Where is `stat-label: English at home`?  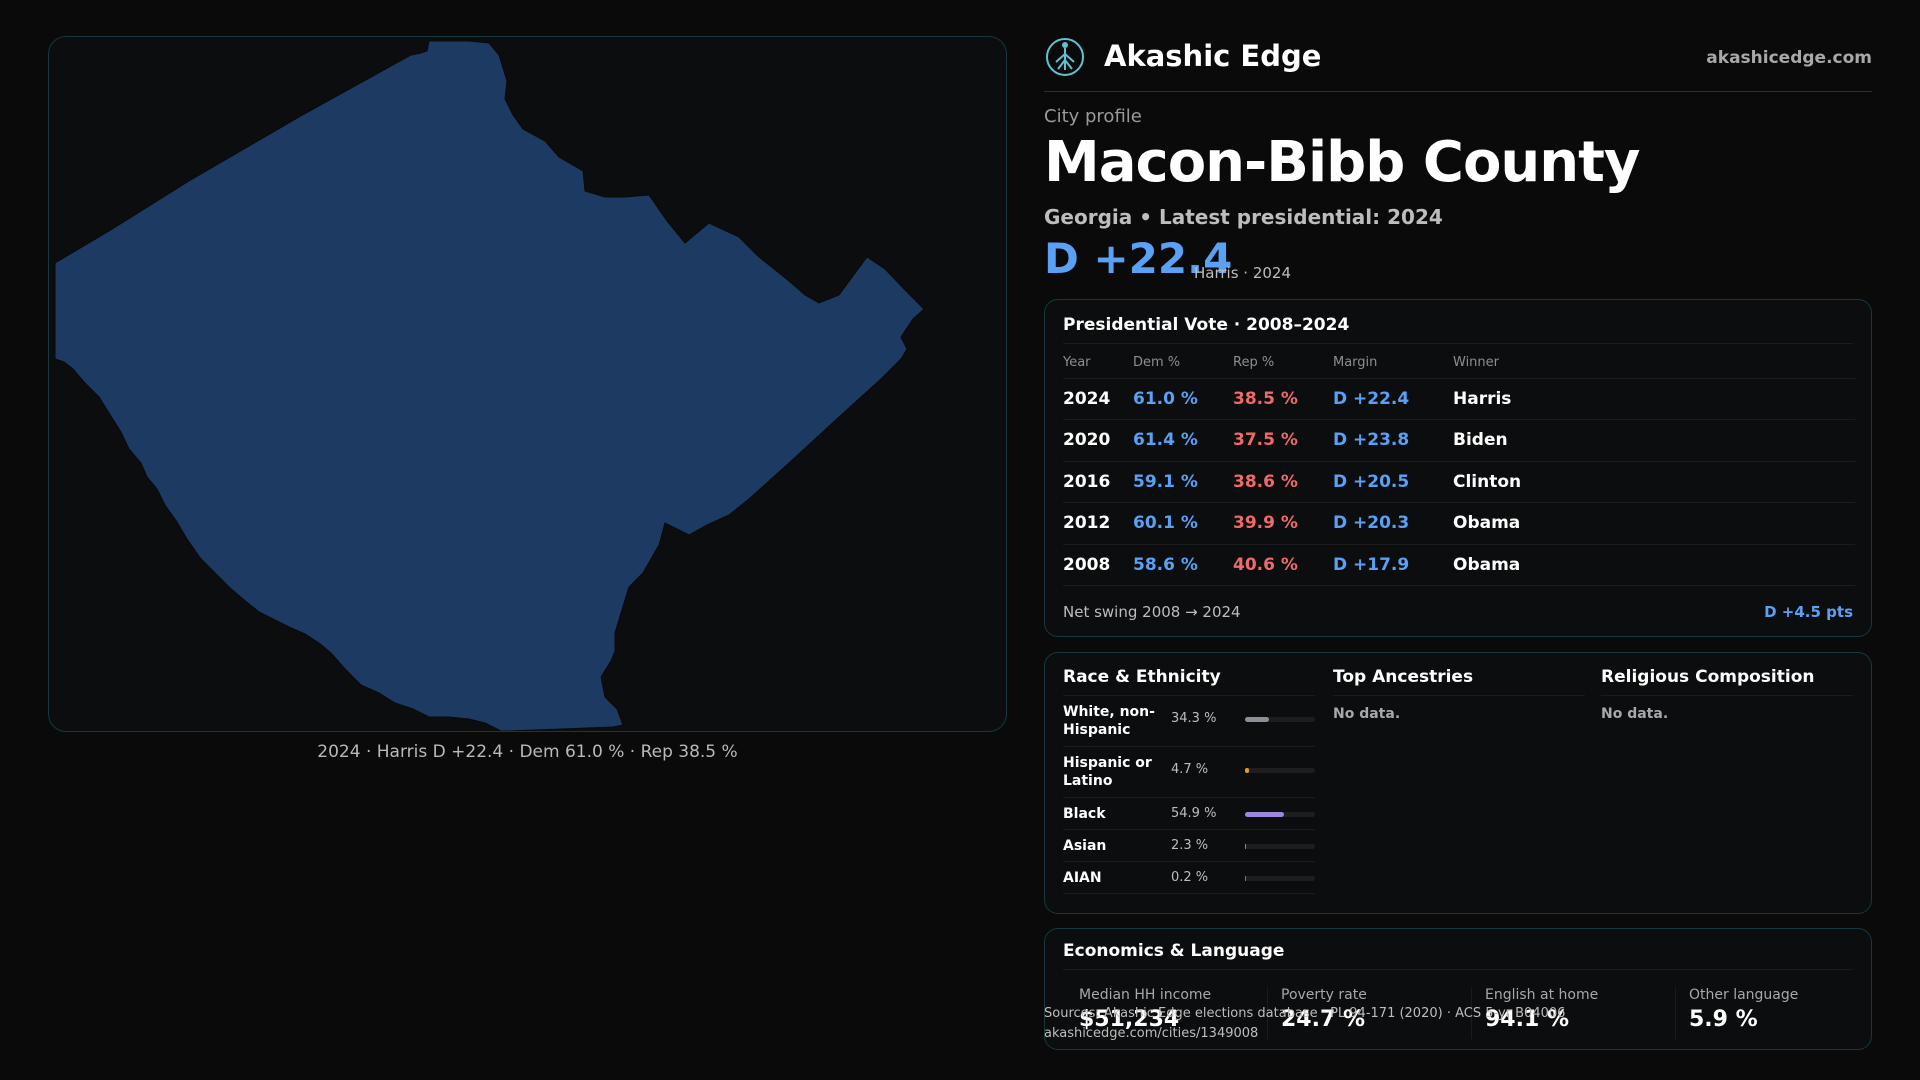
stat-label: English at home is located at coordinates (1542, 995).